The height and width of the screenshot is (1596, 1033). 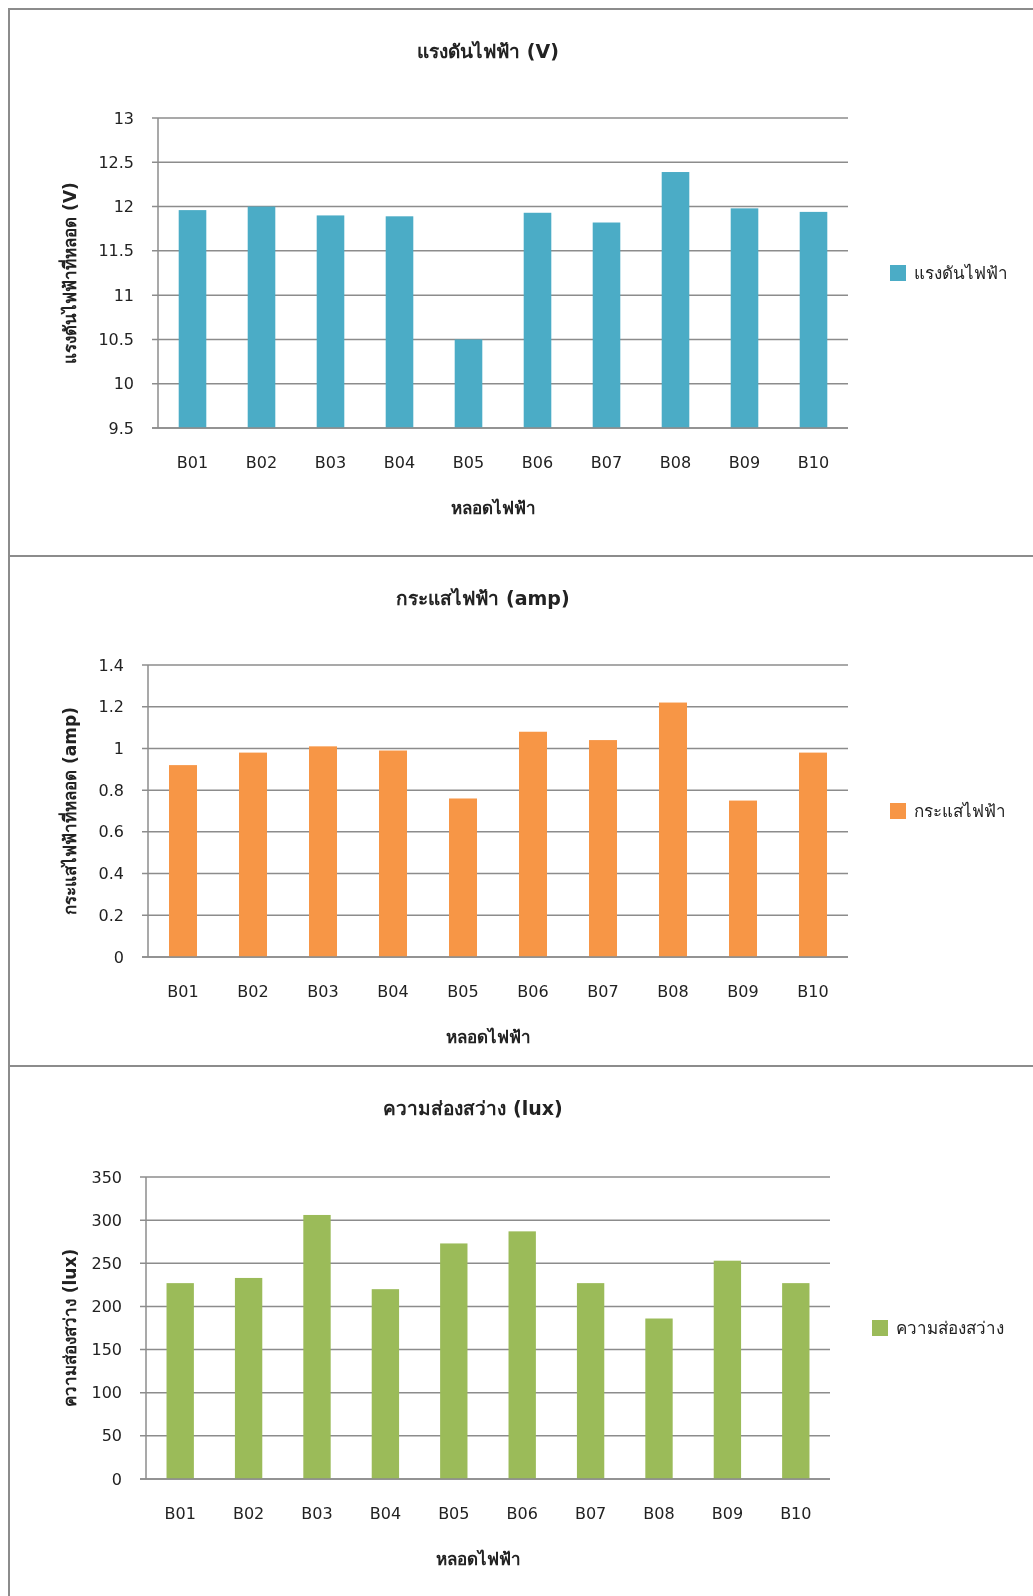 What do you see at coordinates (121, 428) in the screenshot?
I see `y-tick-label: 9.5` at bounding box center [121, 428].